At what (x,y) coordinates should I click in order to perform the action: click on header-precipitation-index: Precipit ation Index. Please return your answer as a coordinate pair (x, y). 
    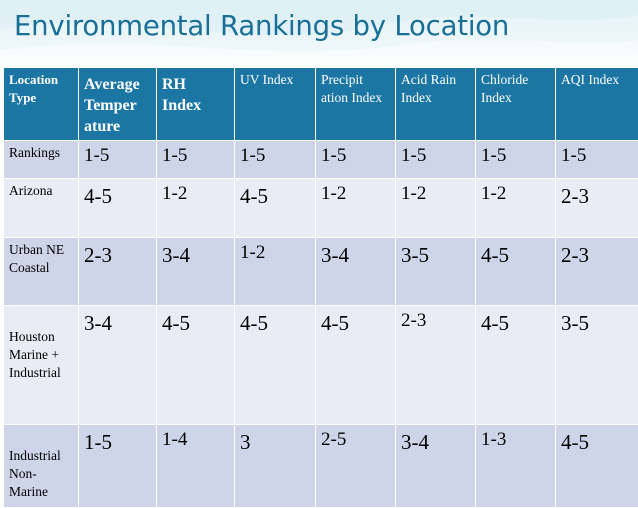
    Looking at the image, I should click on (356, 104).